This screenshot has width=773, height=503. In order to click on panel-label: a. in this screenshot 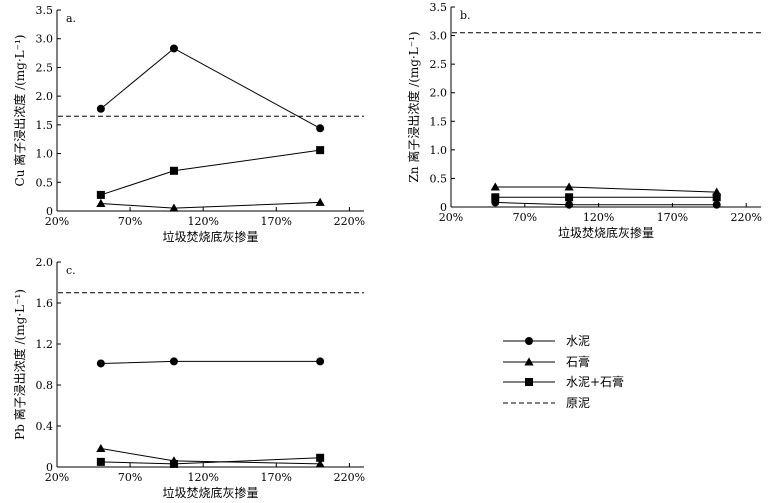, I will do `click(71, 18)`.